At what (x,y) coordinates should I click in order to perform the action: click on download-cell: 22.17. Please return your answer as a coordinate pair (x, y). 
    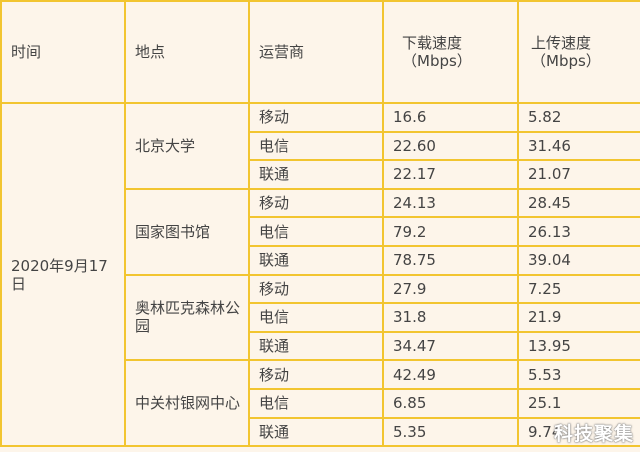
    Looking at the image, I should click on (450, 174).